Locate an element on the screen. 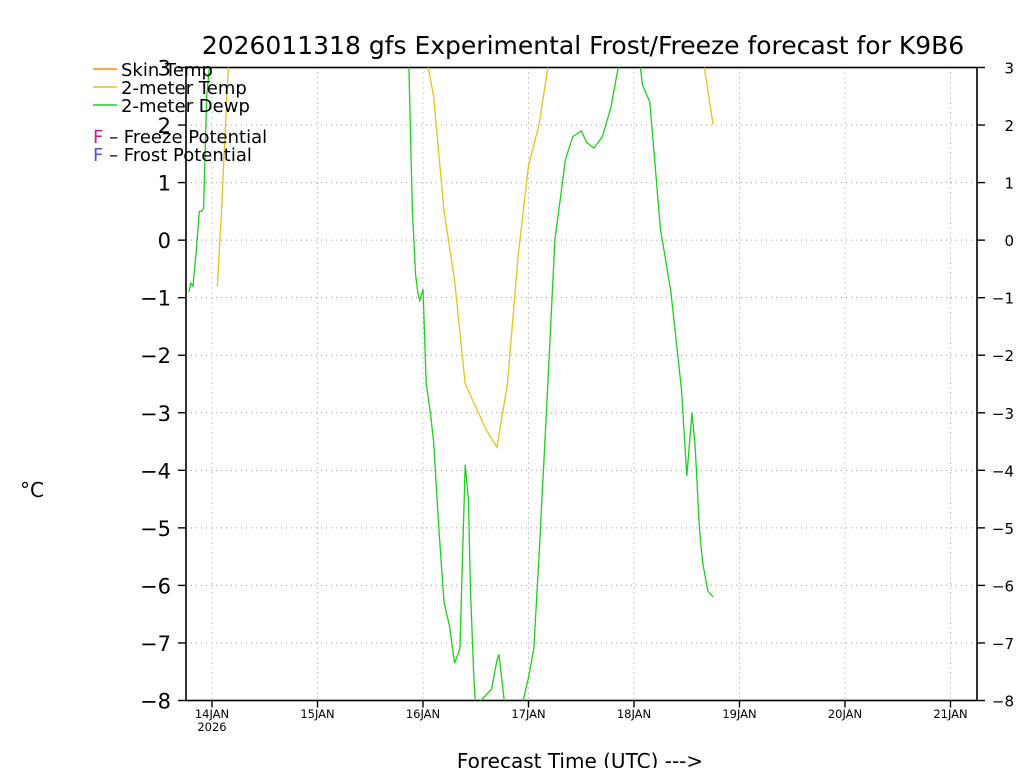 The image size is (1024, 768). y-axis-right: −8 −7 −6 −5 −4 −3 −2 −1 0 1 2 3 is located at coordinates (995, 385).